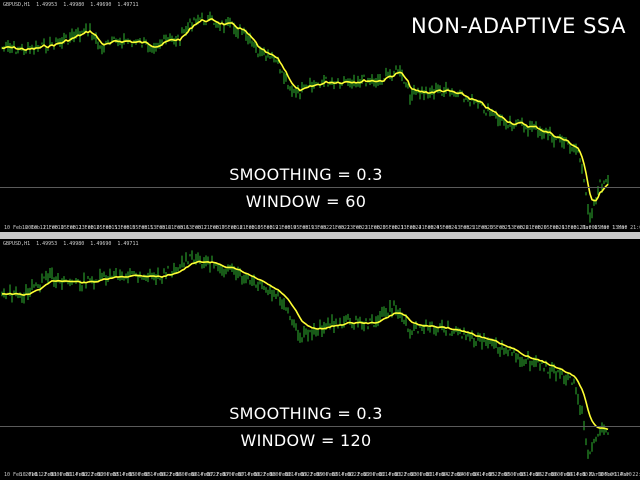 This screenshot has height=480, width=640. I want to click on time-tick-label: 18 Feb 06:00, so click(272, 475).